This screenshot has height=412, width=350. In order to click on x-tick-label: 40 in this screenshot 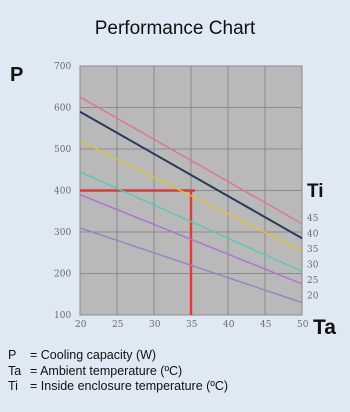, I will do `click(229, 325)`.